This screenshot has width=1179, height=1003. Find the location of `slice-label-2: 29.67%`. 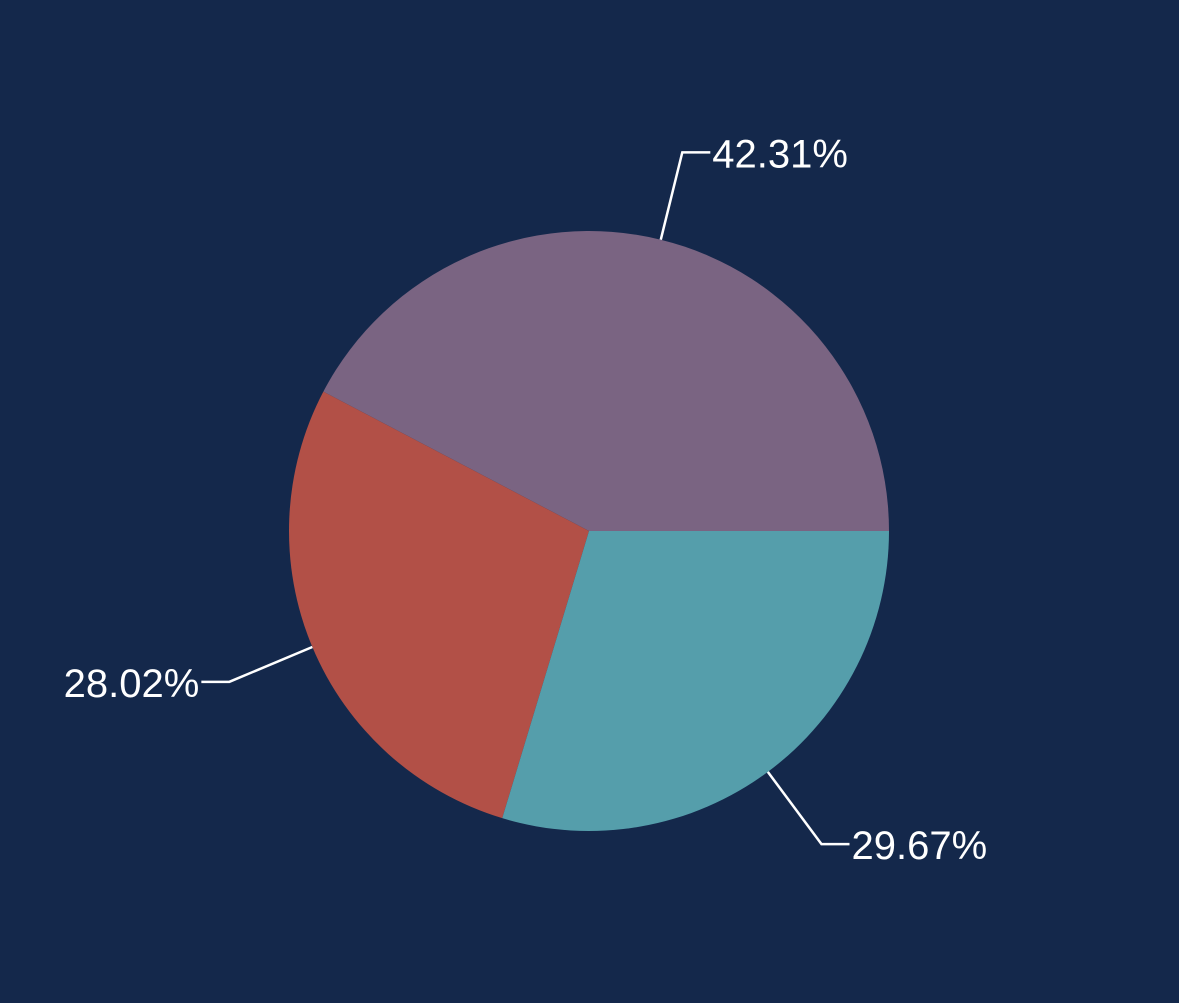

slice-label-2: 29.67% is located at coordinates (919, 846).